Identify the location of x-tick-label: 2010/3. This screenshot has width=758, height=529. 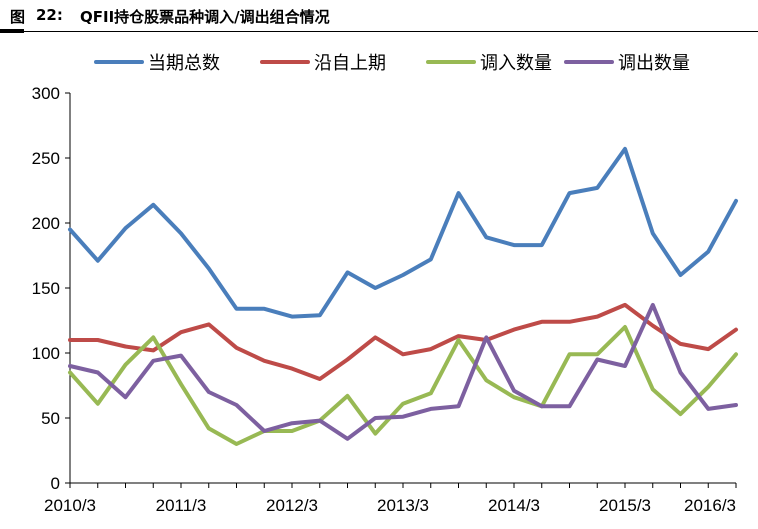
(70, 505).